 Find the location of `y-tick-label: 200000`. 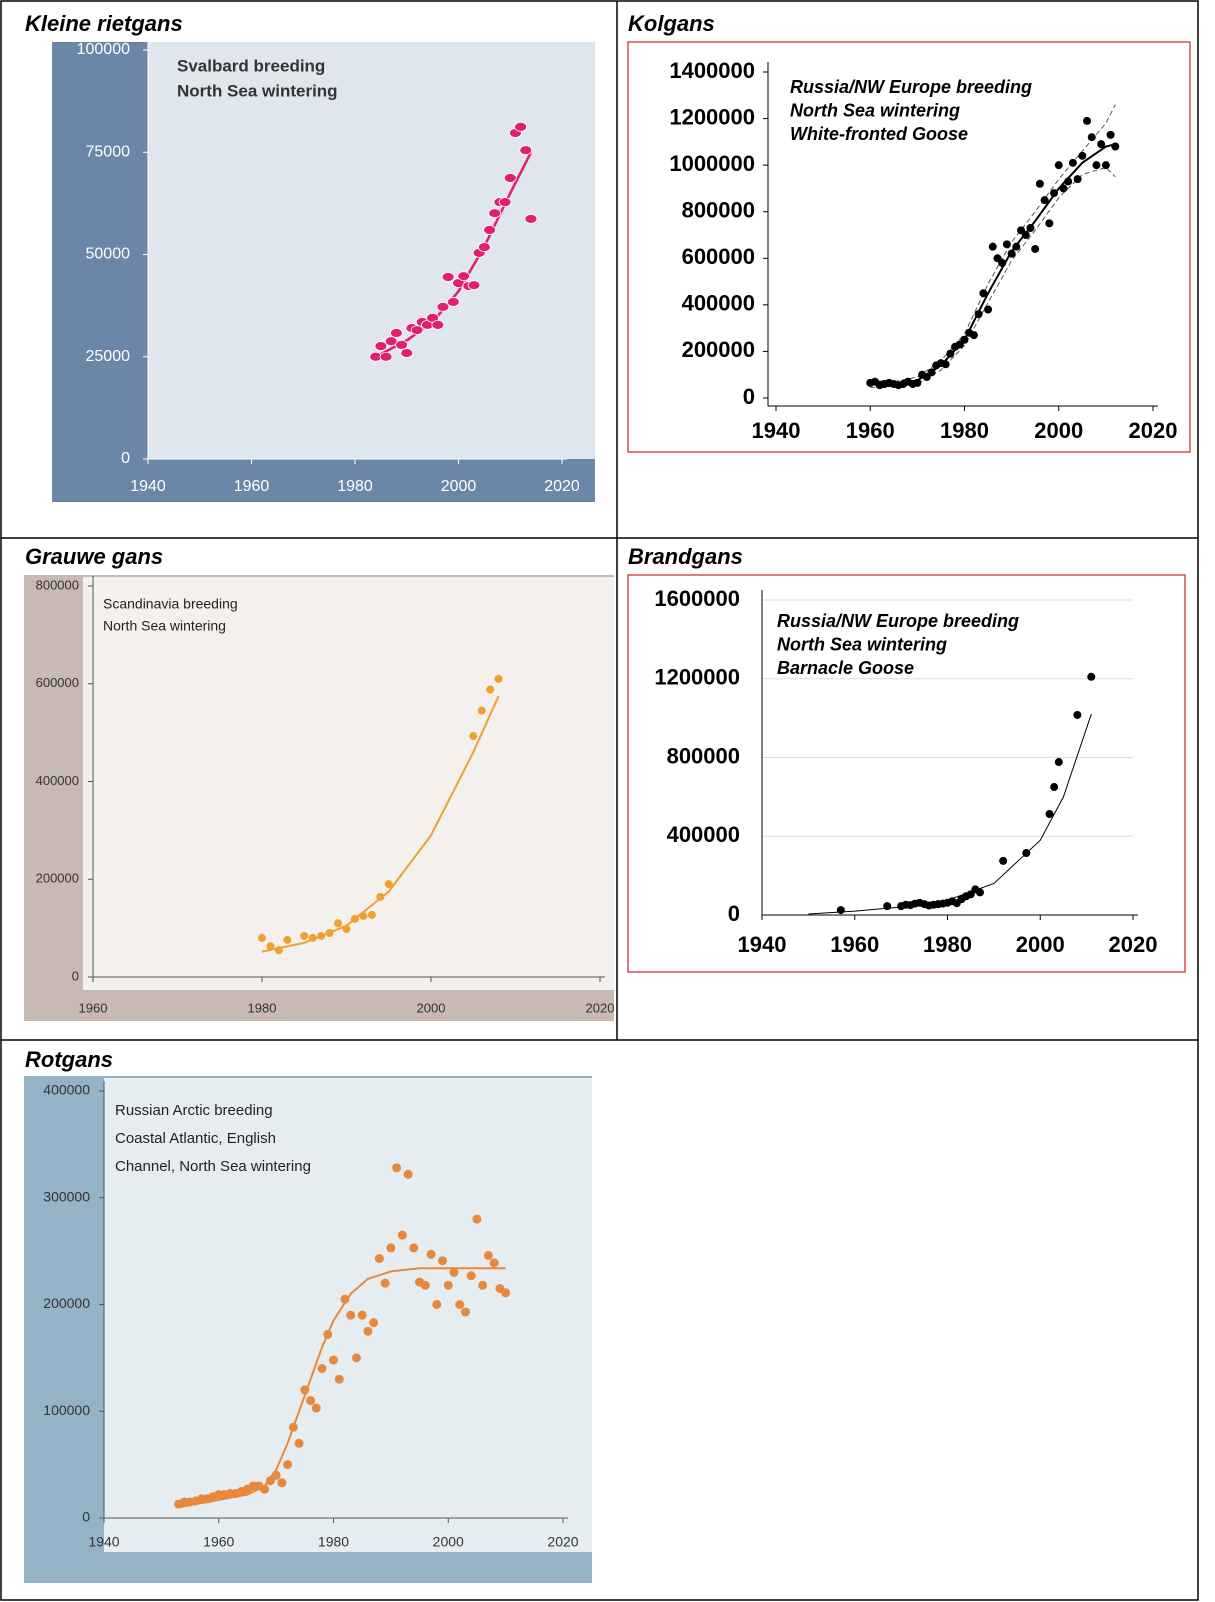

y-tick-label: 200000 is located at coordinates (718, 349).